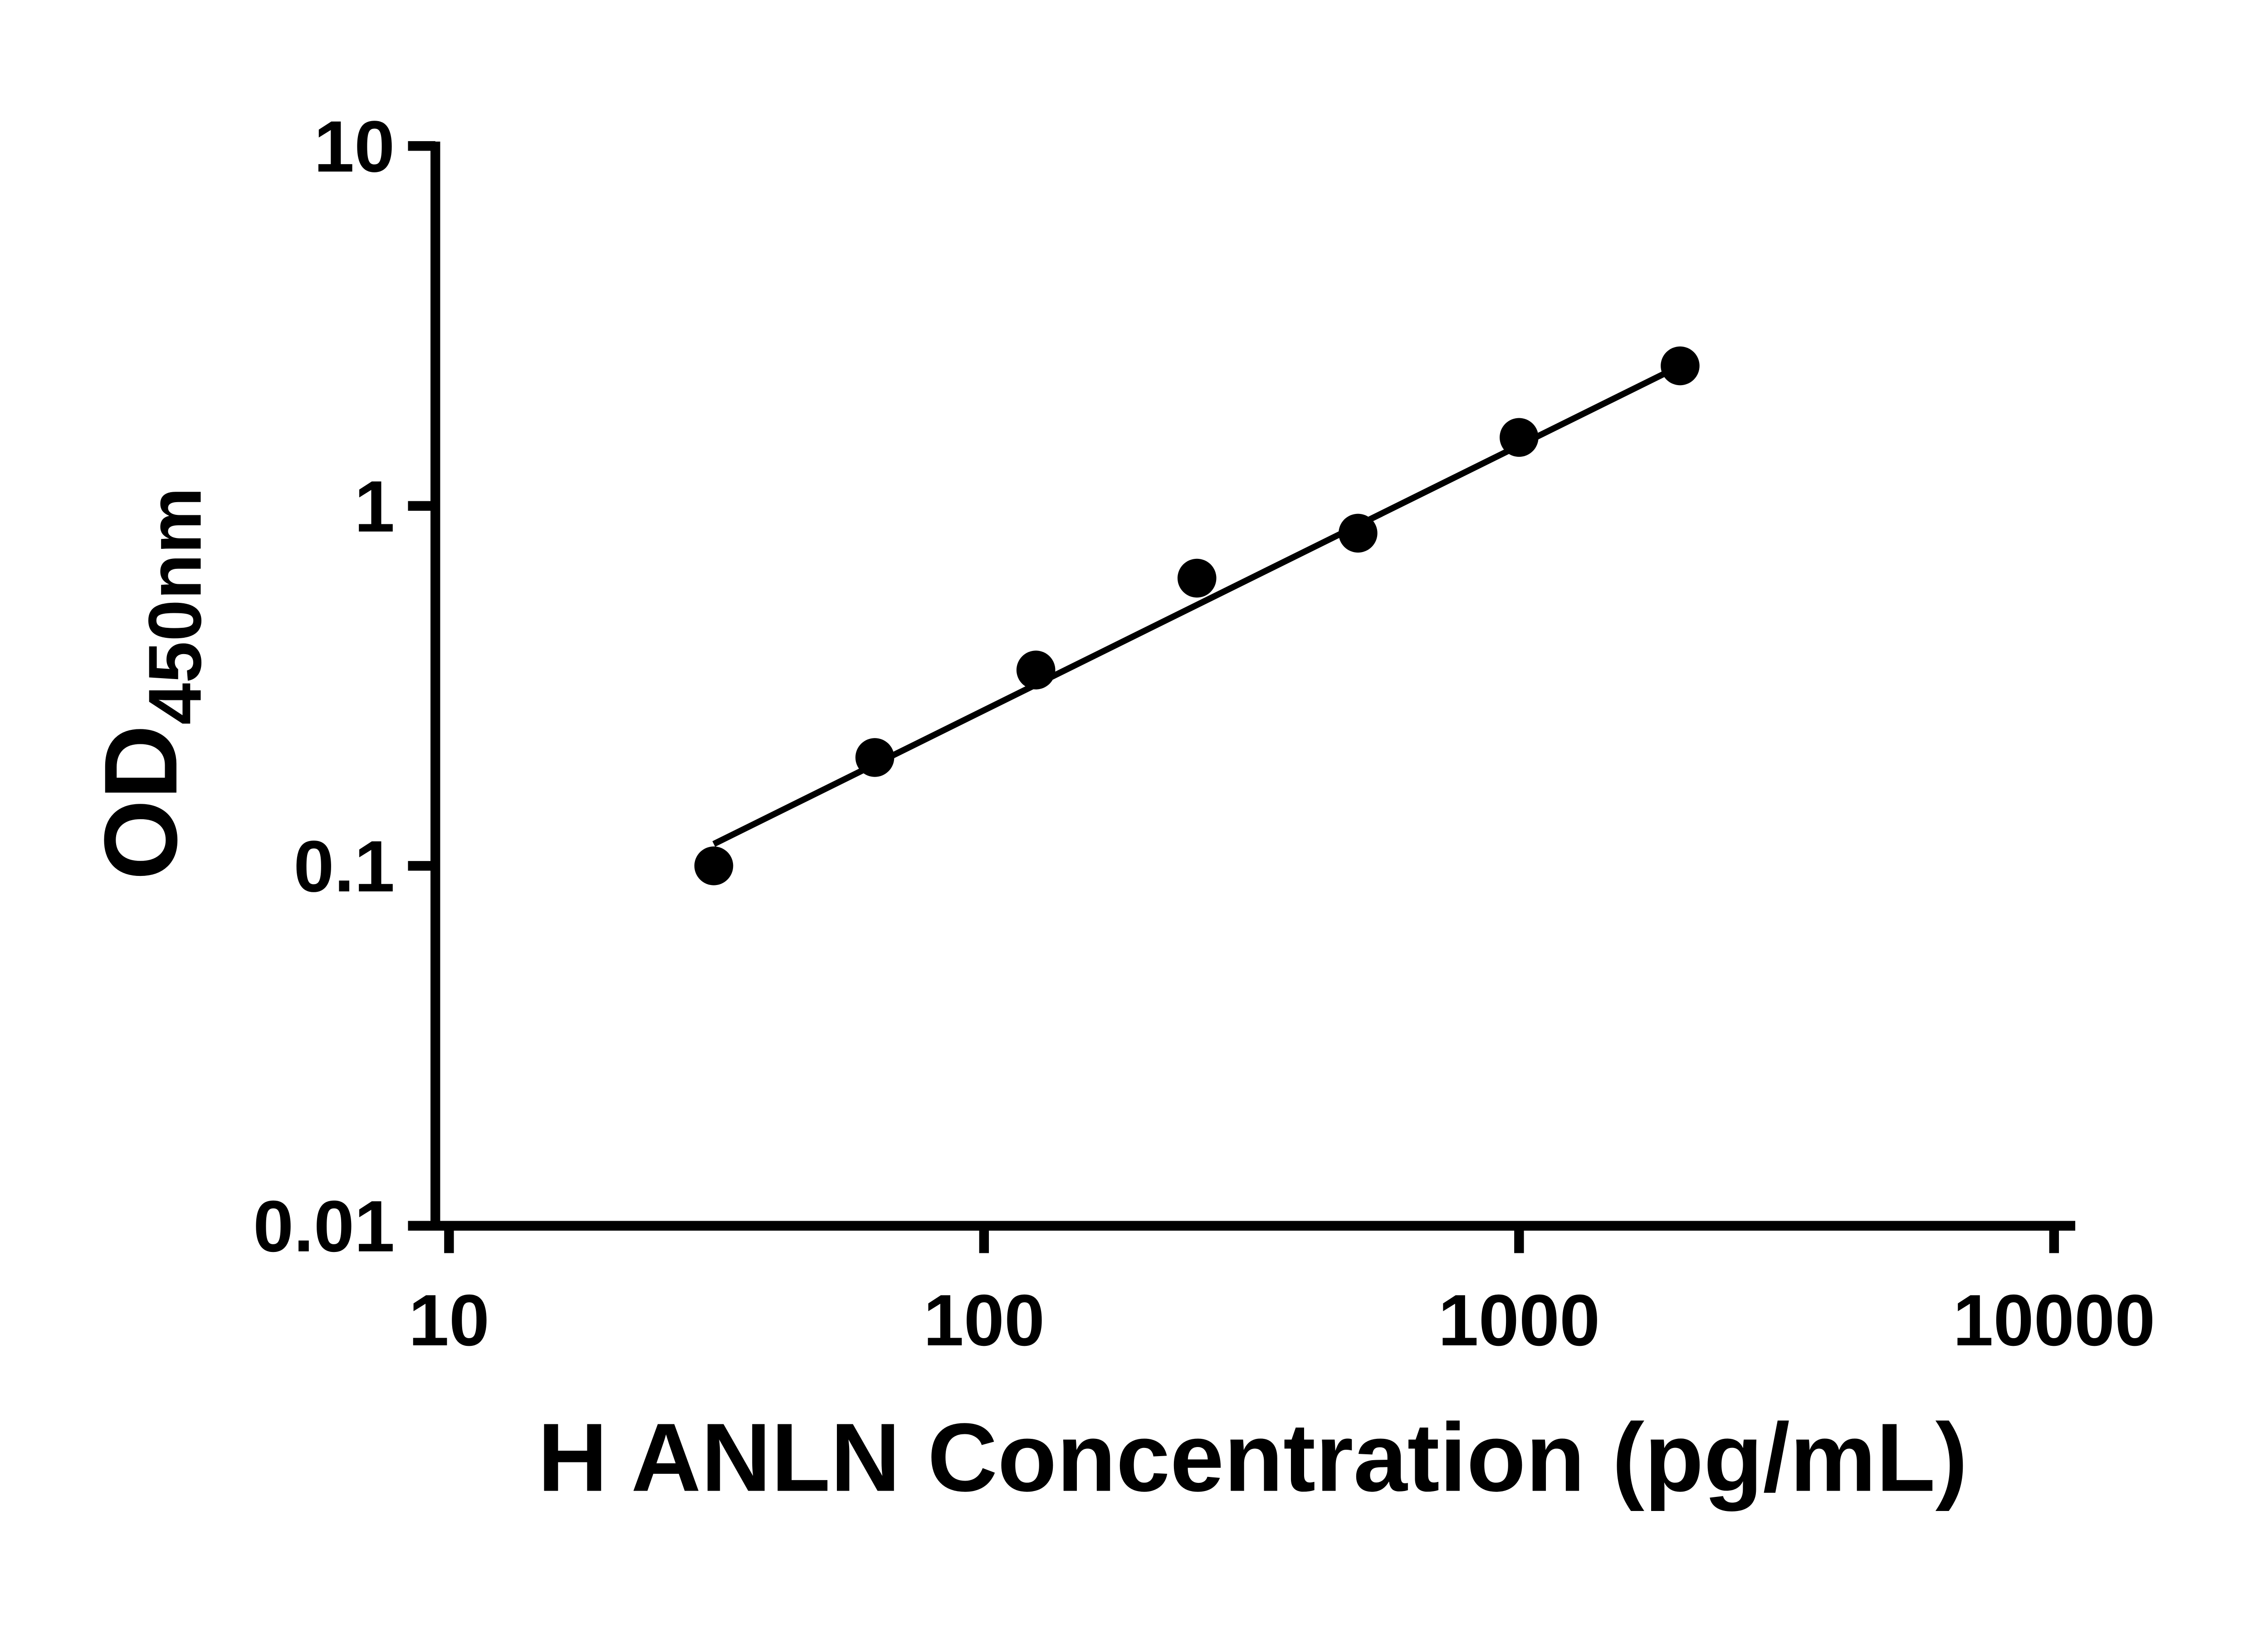 The height and width of the screenshot is (1633, 2268). I want to click on plot-layer, so click(1197, 615).